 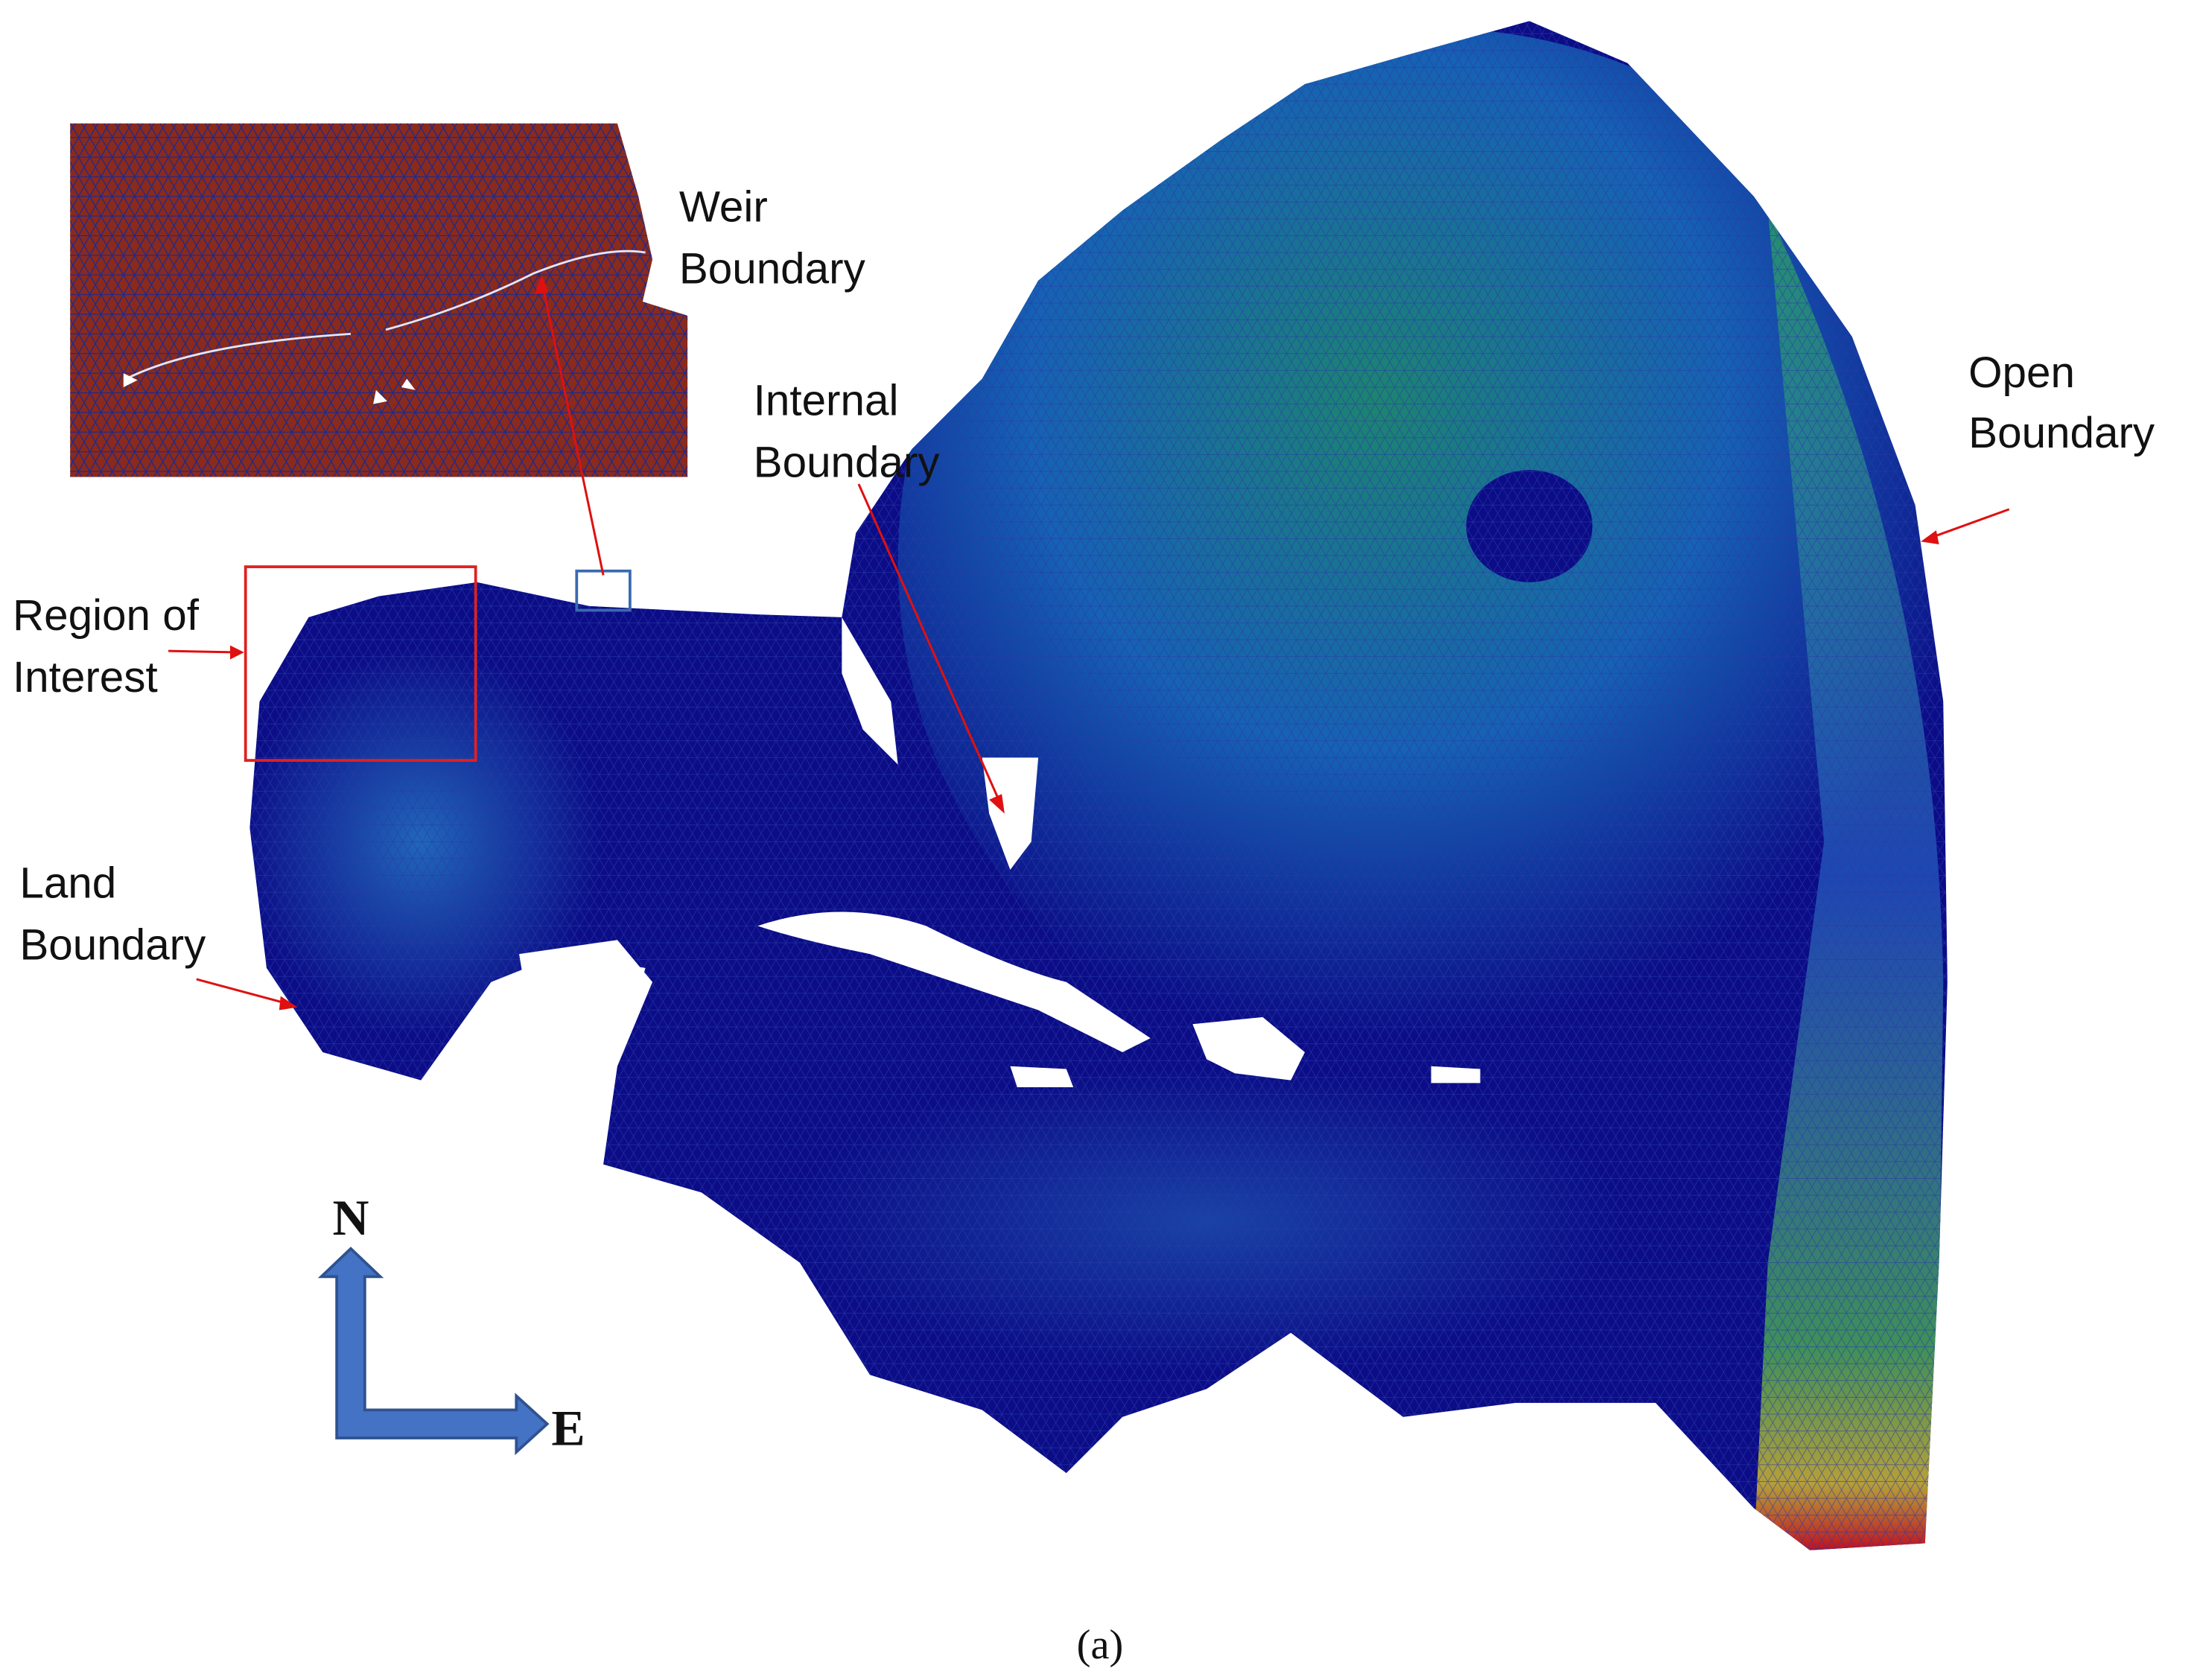 I want to click on land, so click(x=1000, y=922).